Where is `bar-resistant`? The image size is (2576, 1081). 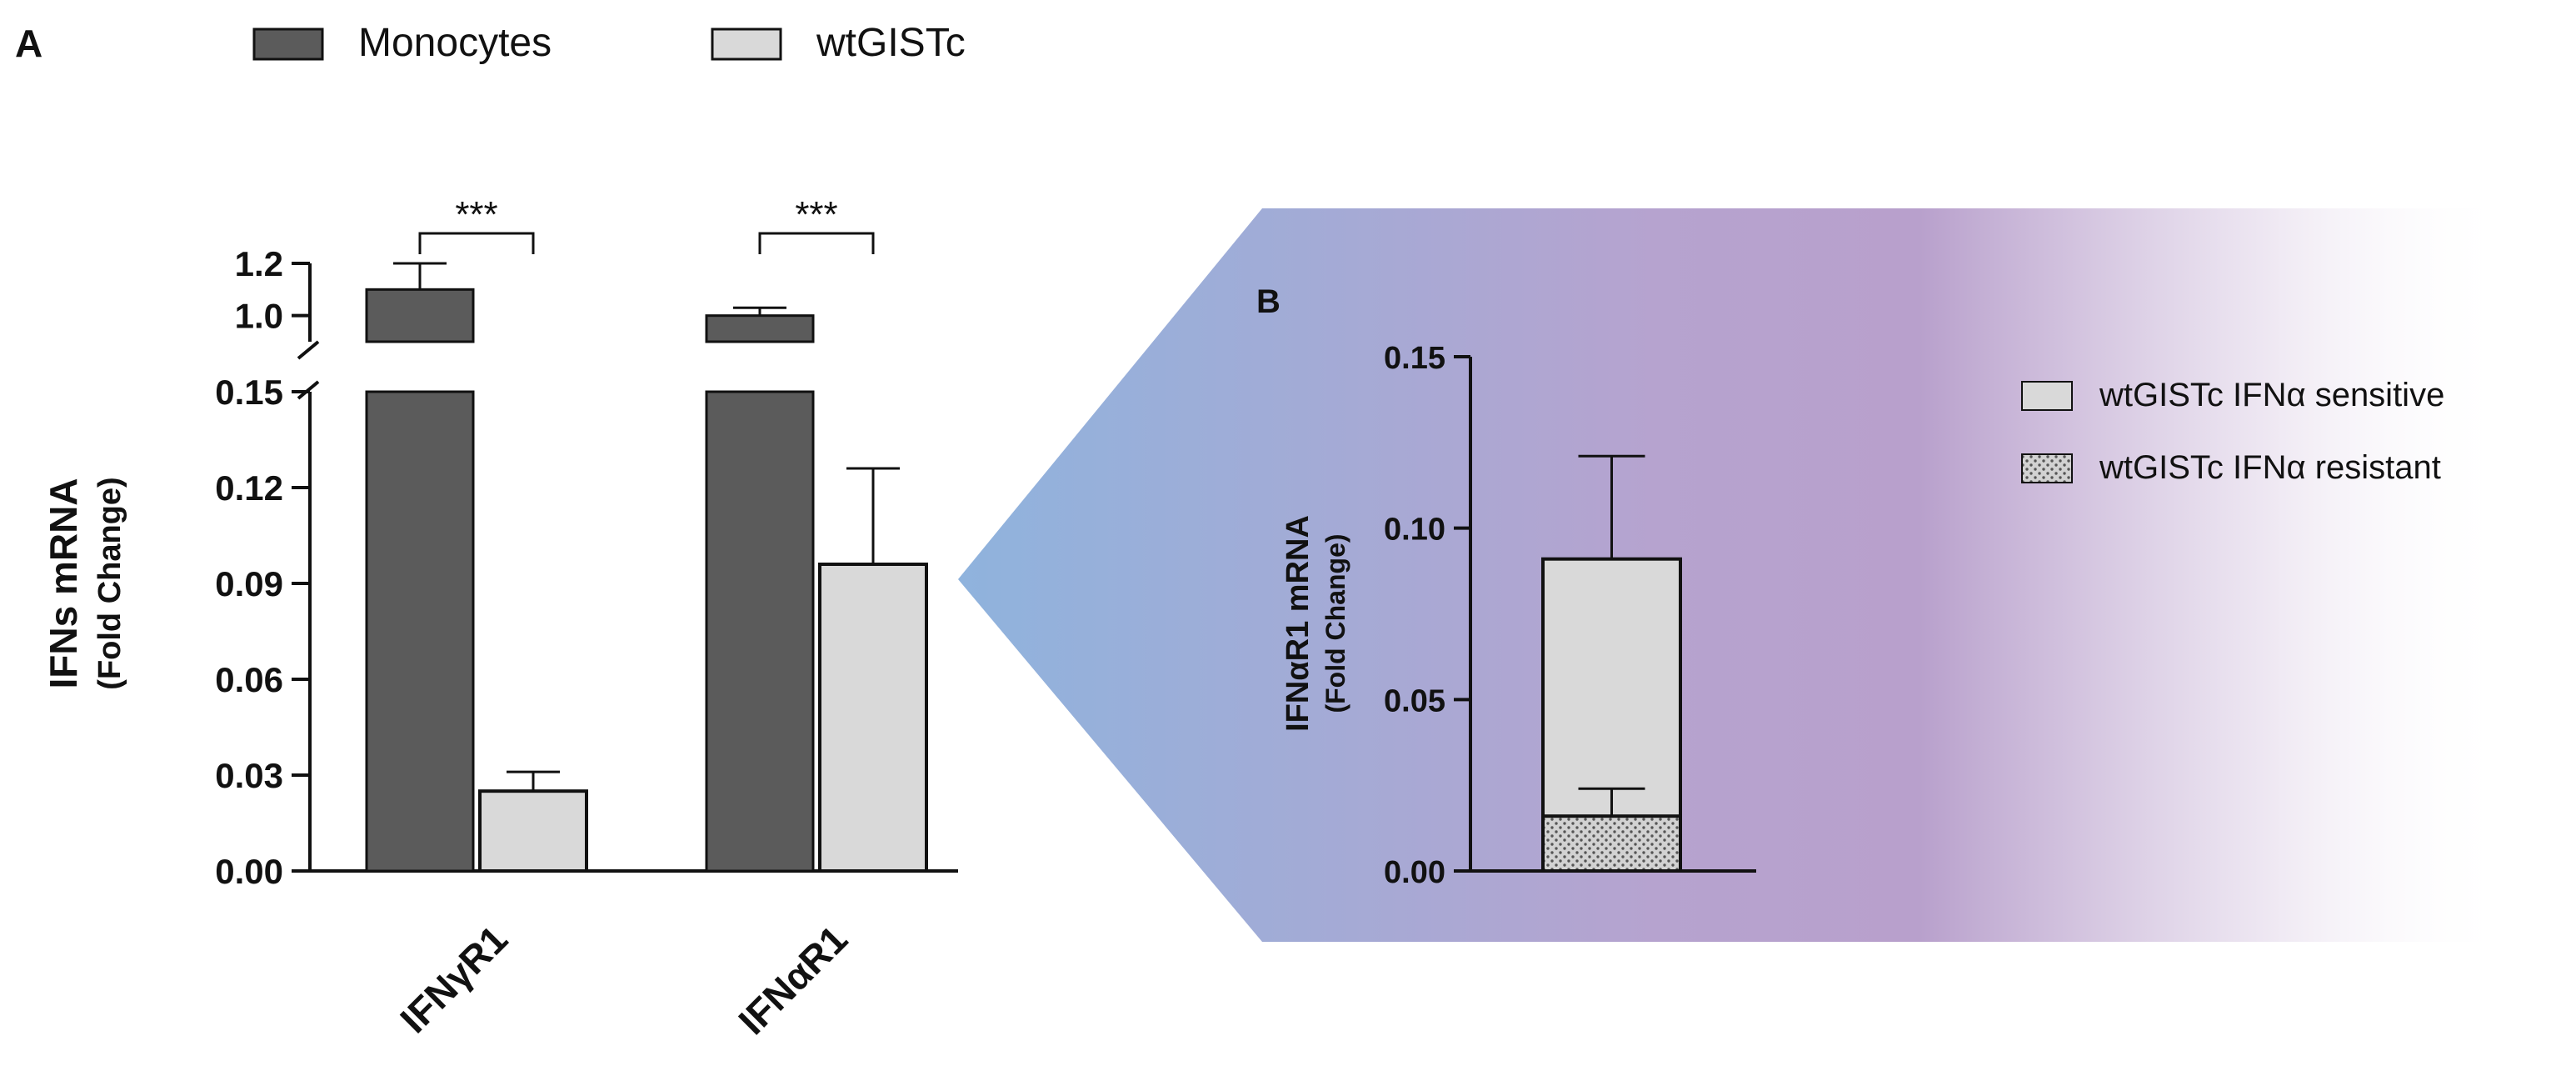 bar-resistant is located at coordinates (1611, 843).